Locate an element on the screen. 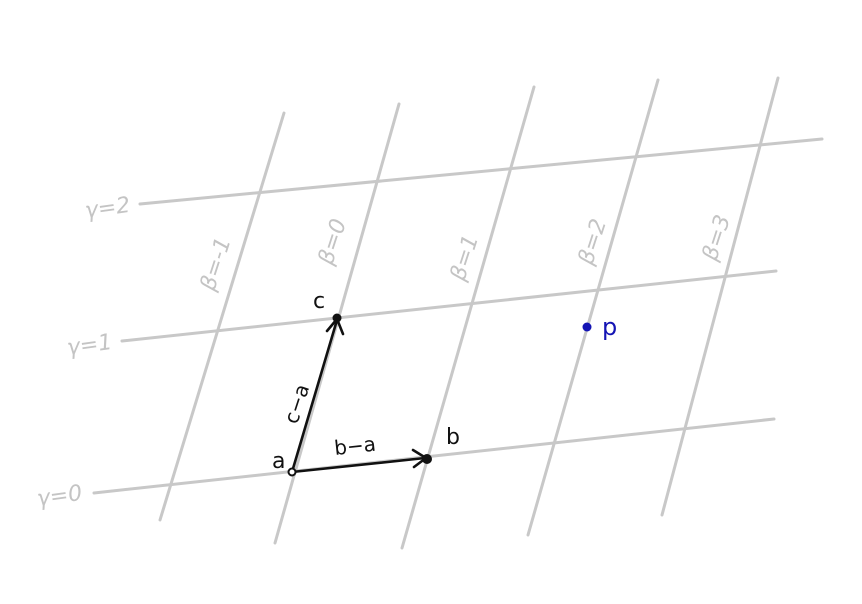 This screenshot has height=604, width=862. beta-minus1-line is located at coordinates (222, 316).